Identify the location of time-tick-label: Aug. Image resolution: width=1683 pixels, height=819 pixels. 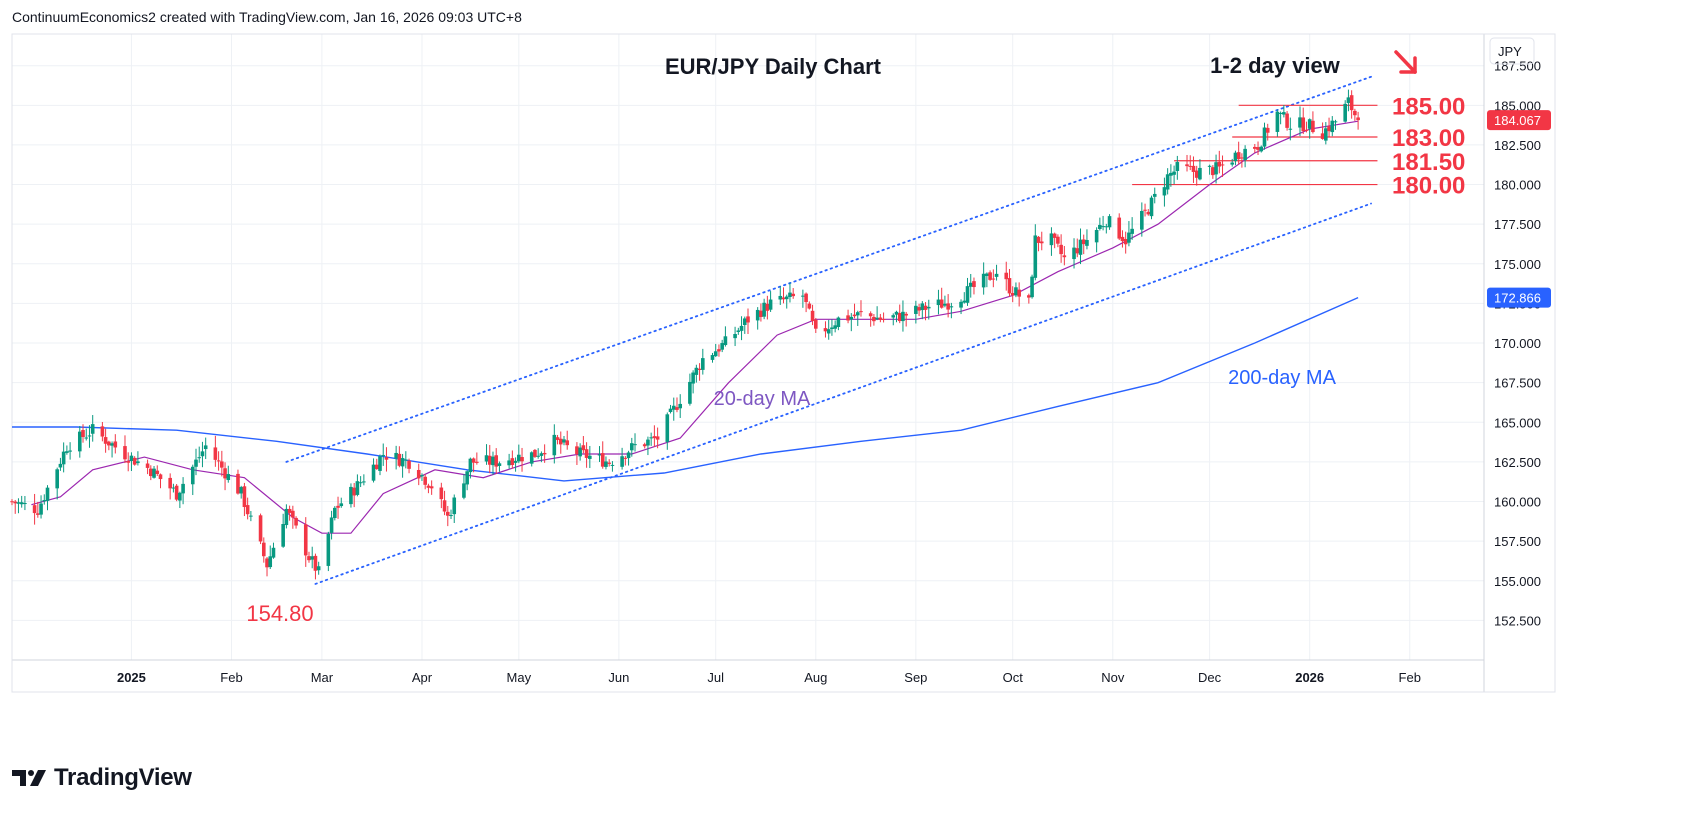
(815, 677).